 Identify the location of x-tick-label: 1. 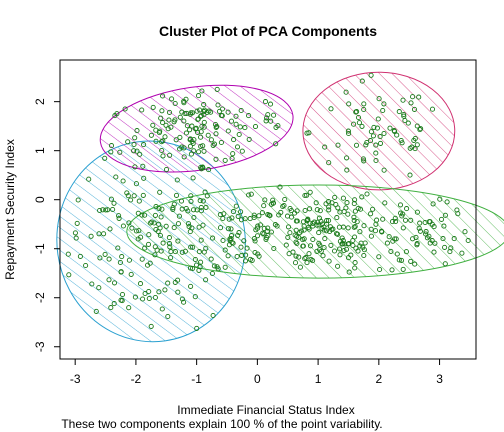
(318, 379).